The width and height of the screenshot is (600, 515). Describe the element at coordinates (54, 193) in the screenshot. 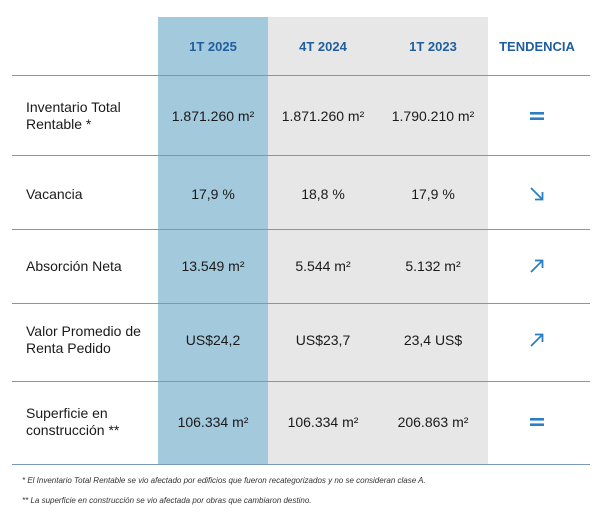

I see `row-label: Vacancia` at that location.